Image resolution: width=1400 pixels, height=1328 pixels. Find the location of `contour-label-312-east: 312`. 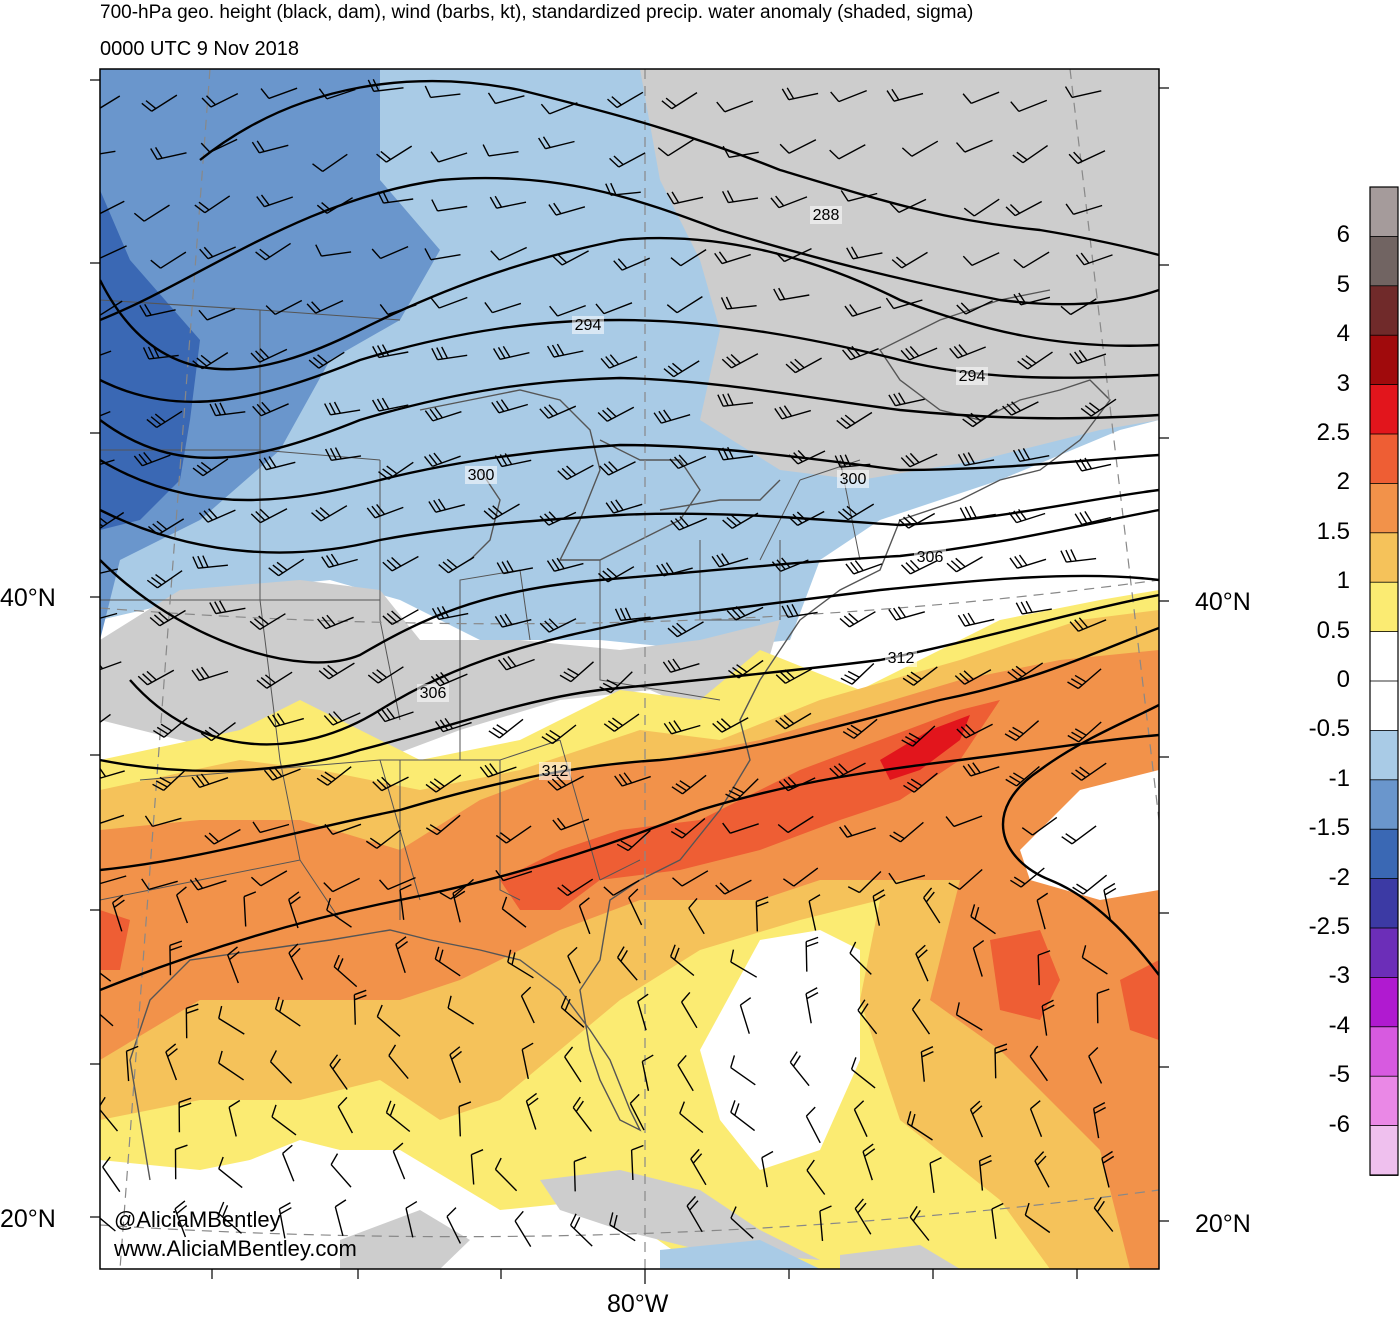

contour-label-312-east: 312 is located at coordinates (901, 658).